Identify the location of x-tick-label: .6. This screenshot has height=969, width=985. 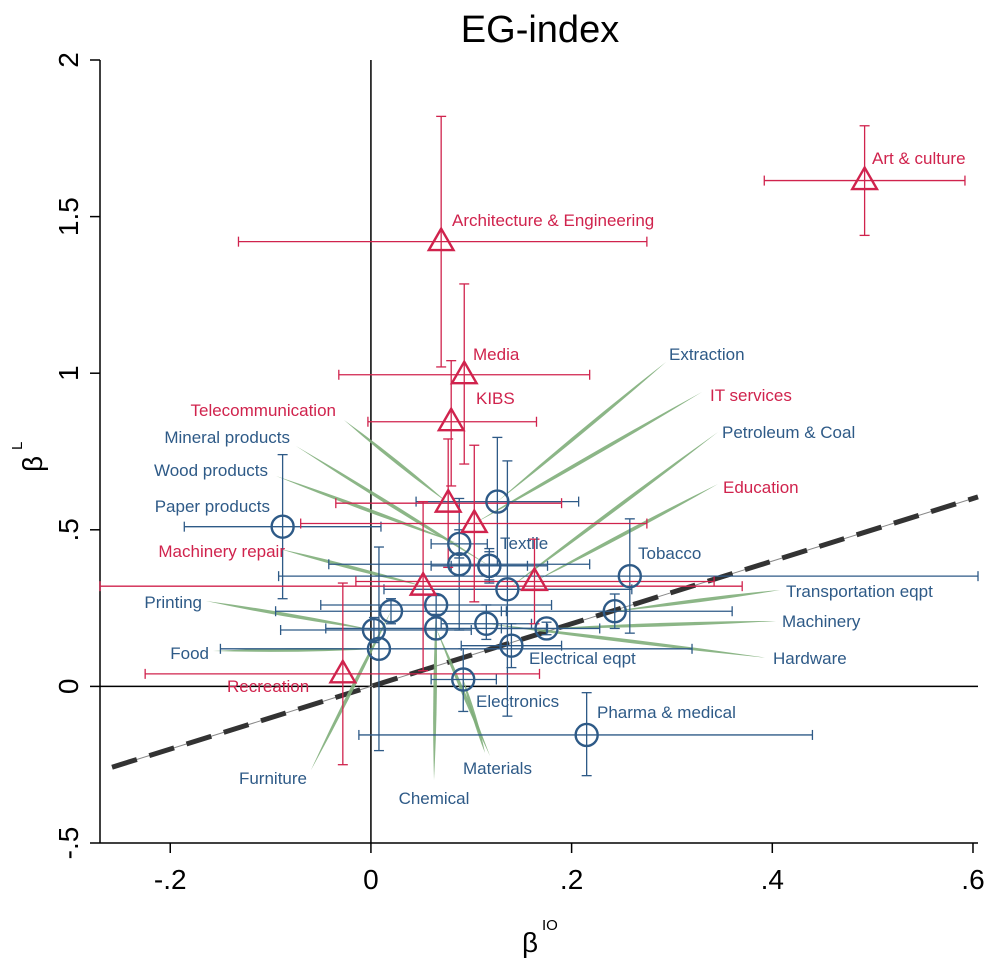
(972, 879).